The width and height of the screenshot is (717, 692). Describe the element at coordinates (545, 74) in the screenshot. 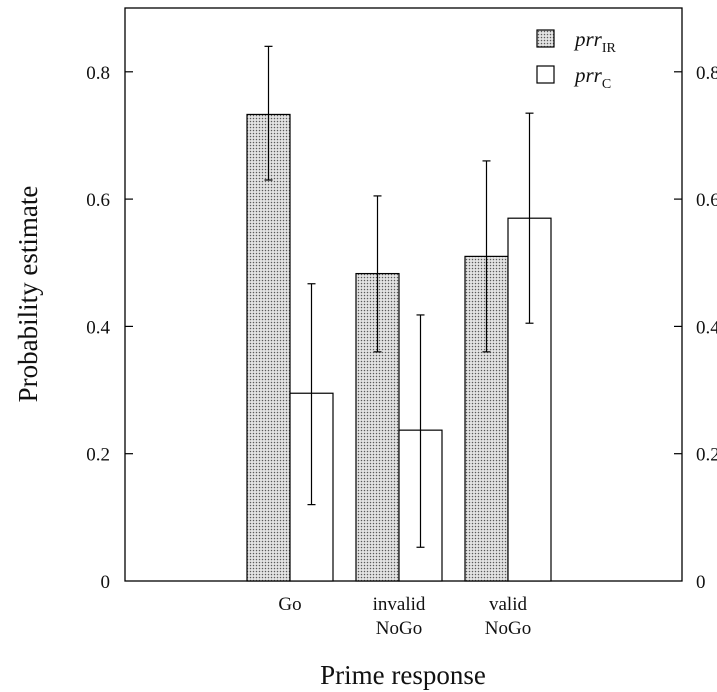

I see `legend-swatch-c` at that location.